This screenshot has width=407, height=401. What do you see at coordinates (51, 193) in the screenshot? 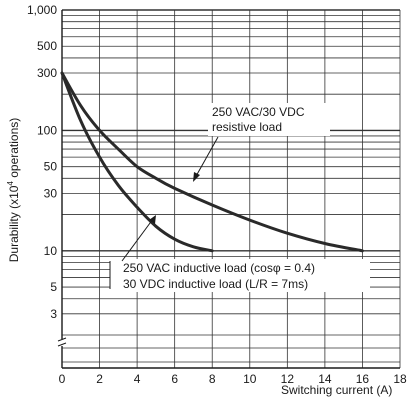
I see `y-tick-label: 30` at bounding box center [51, 193].